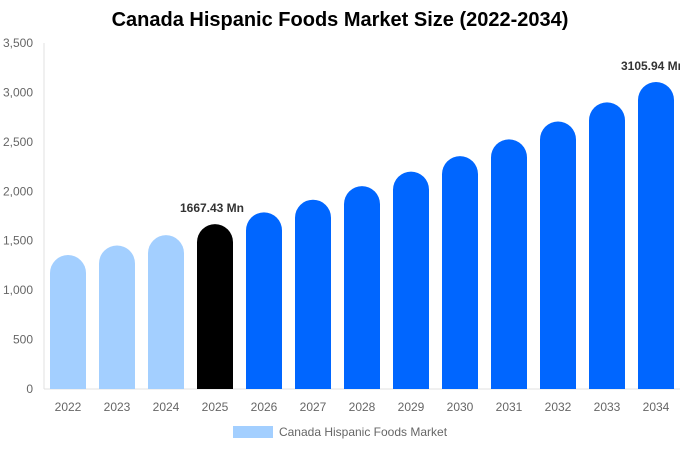  Describe the element at coordinates (656, 407) in the screenshot. I see `x-tick-label: 2034` at that location.